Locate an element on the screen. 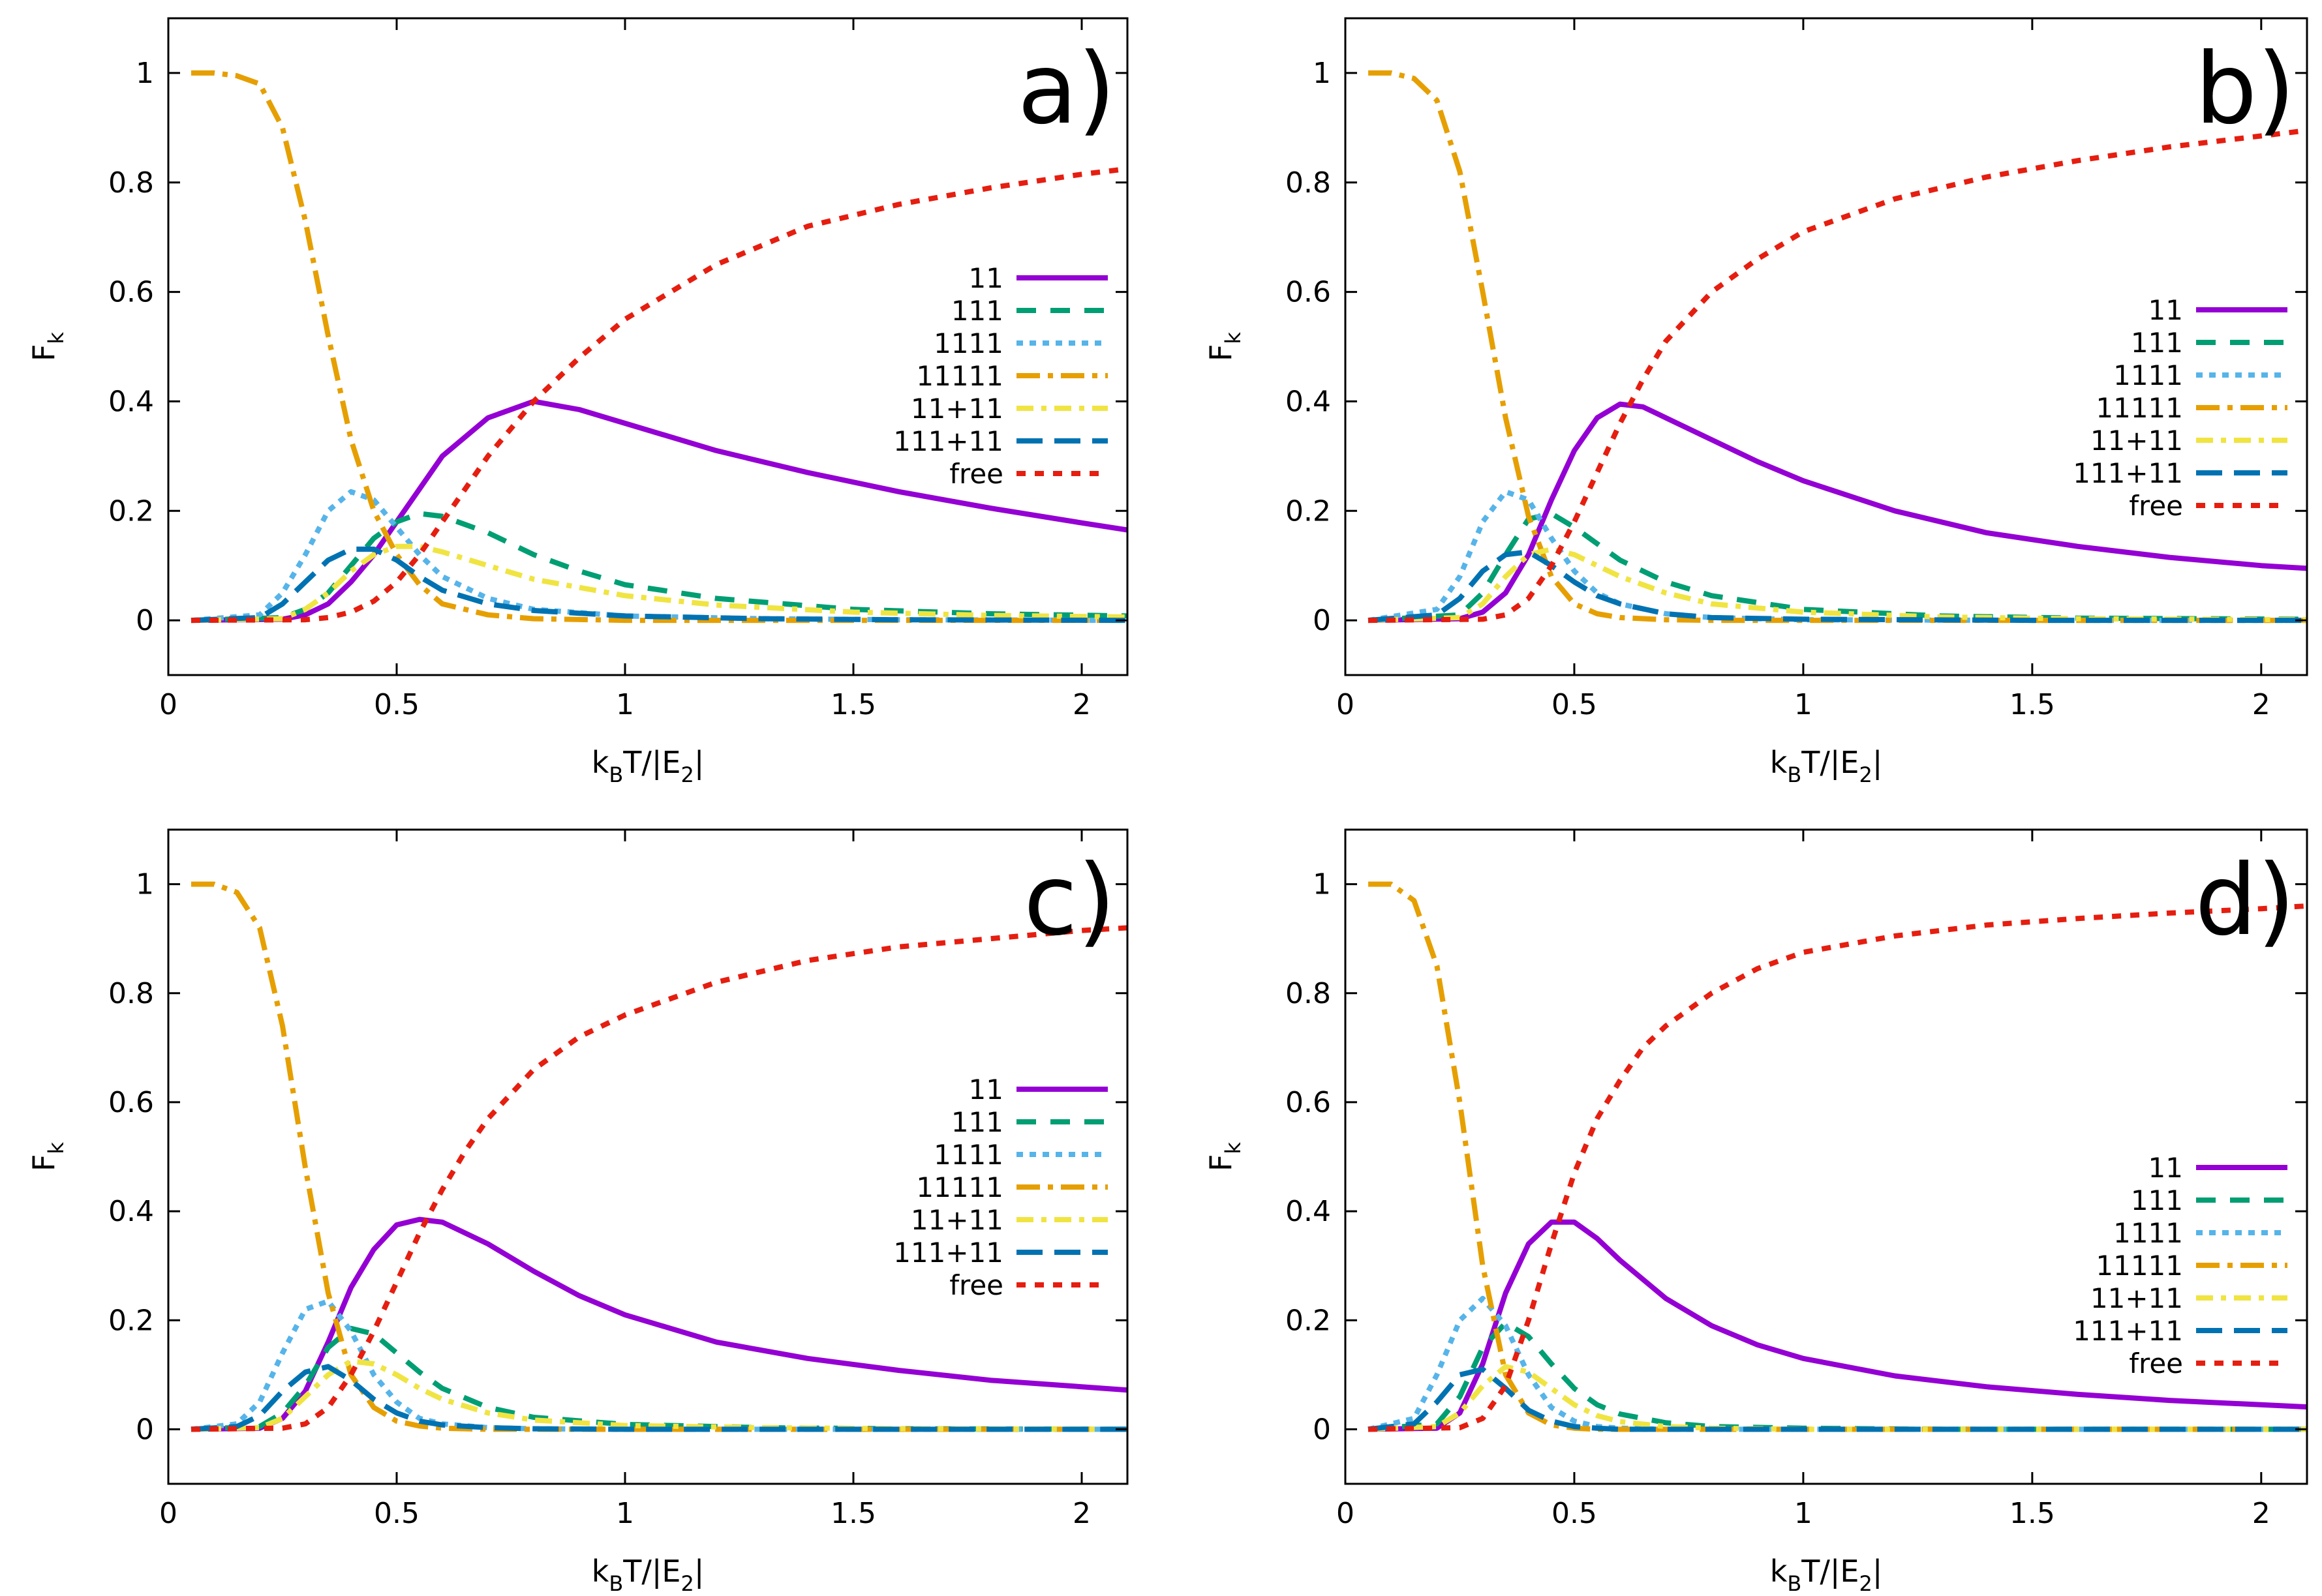 This screenshot has width=2322, height=1596. panel-label: a) is located at coordinates (1067, 89).